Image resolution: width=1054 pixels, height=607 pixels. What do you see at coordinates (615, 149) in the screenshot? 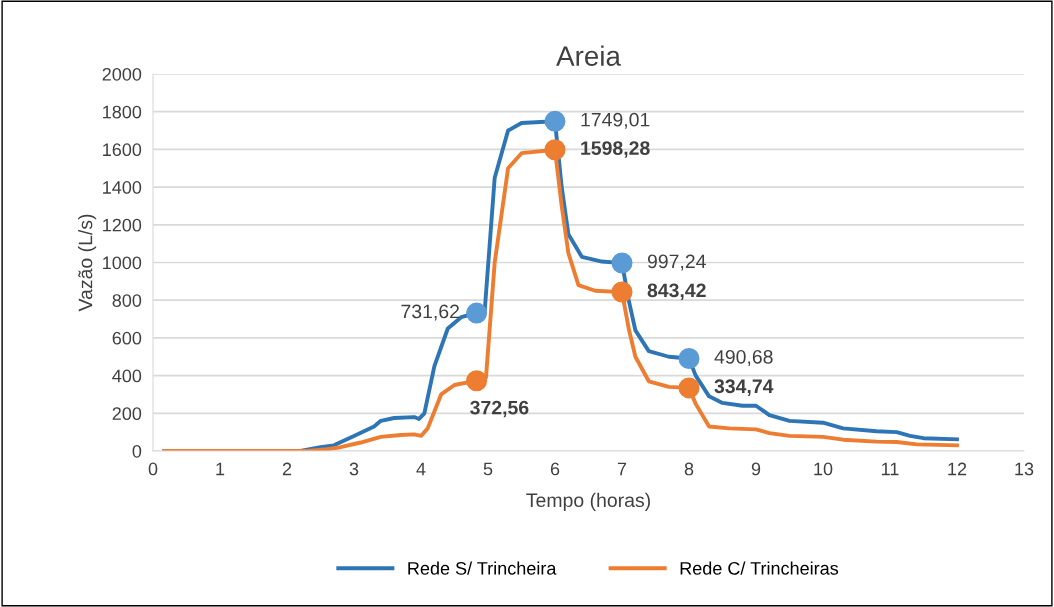
I see `data-label: 1598,28` at bounding box center [615, 149].